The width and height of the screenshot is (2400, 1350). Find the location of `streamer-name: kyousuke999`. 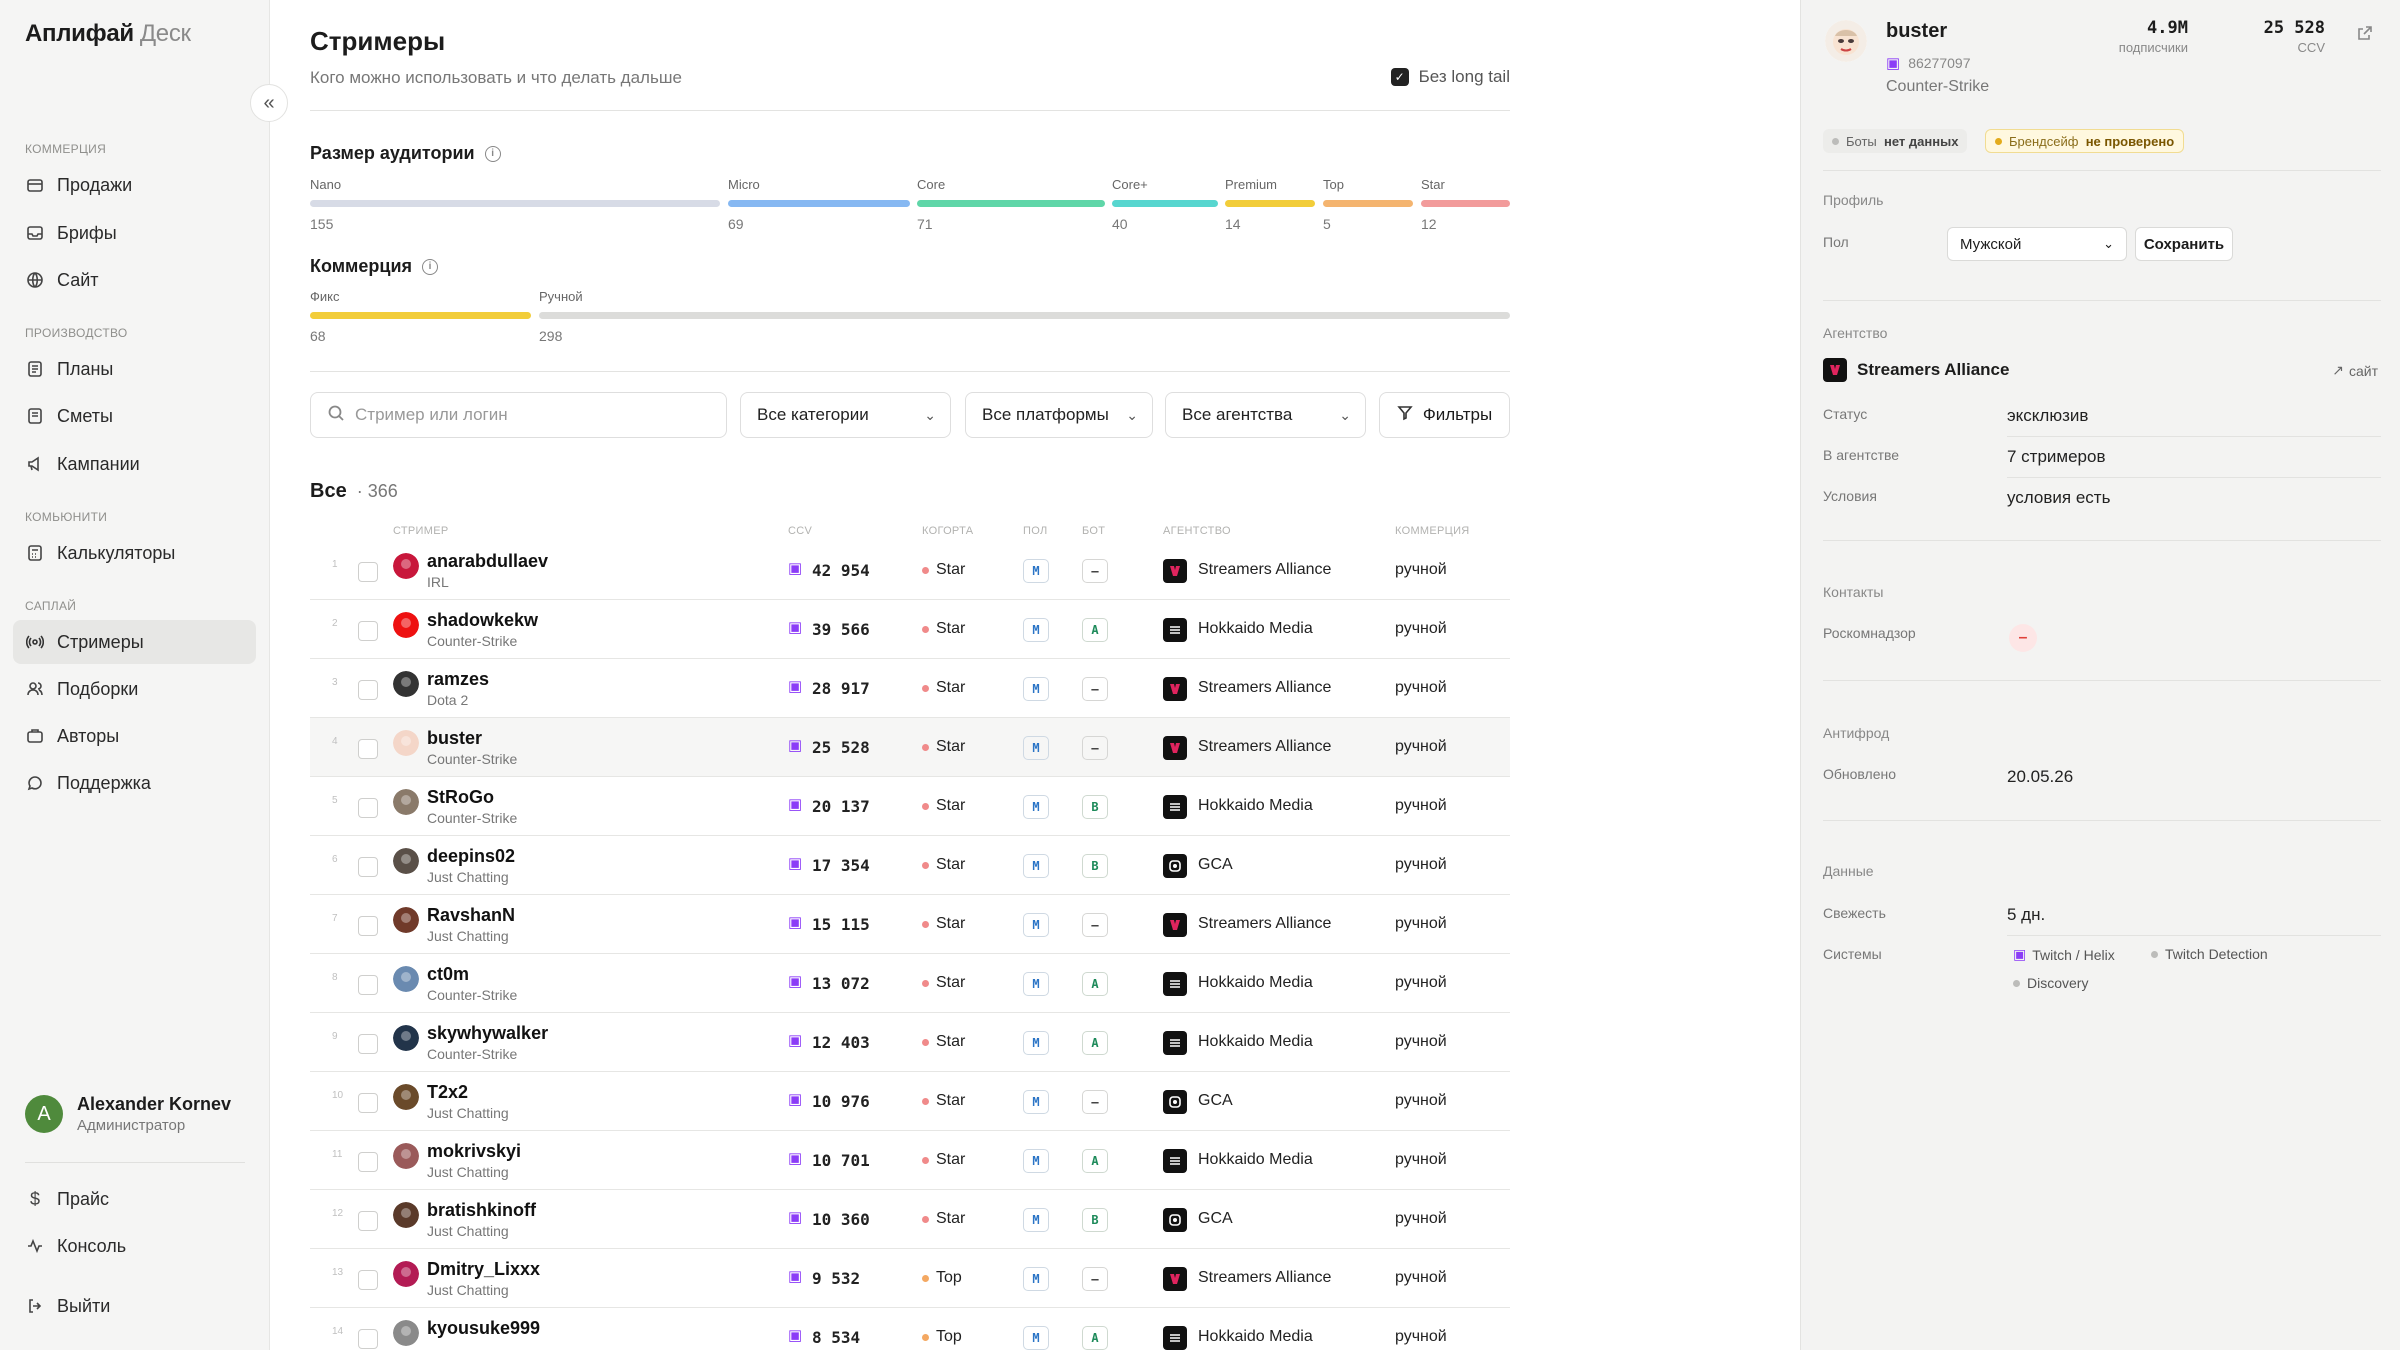

streamer-name: kyousuke999 is located at coordinates (484, 1328).